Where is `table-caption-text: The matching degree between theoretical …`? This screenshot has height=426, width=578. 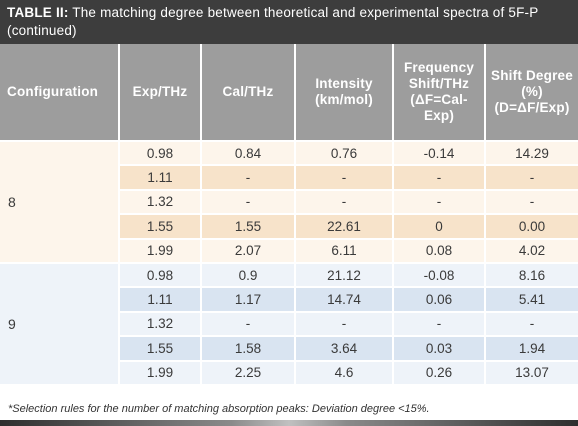 table-caption-text: The matching degree between theoretical … is located at coordinates (273, 21).